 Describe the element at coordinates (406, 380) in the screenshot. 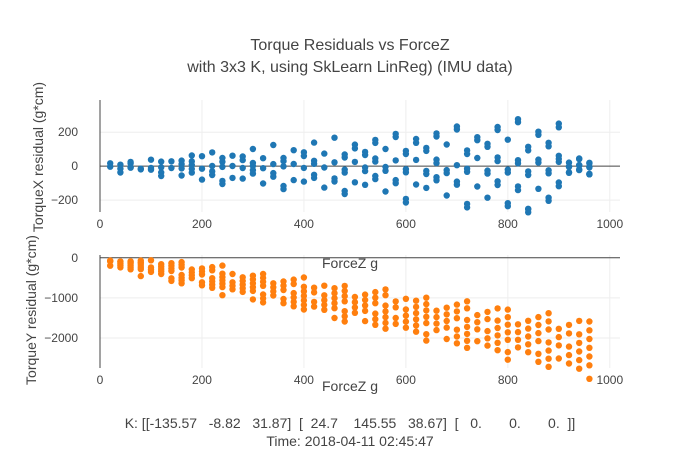

I see `torquey-xtick-label: 600` at that location.